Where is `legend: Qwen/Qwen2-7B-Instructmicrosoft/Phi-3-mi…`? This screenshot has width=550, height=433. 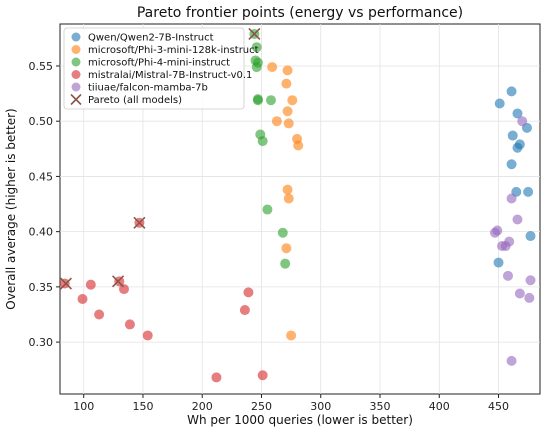
legend: Qwen/Qwen2-7B-Instructmicrosoft/Phi-3-mi… is located at coordinates (161, 68).